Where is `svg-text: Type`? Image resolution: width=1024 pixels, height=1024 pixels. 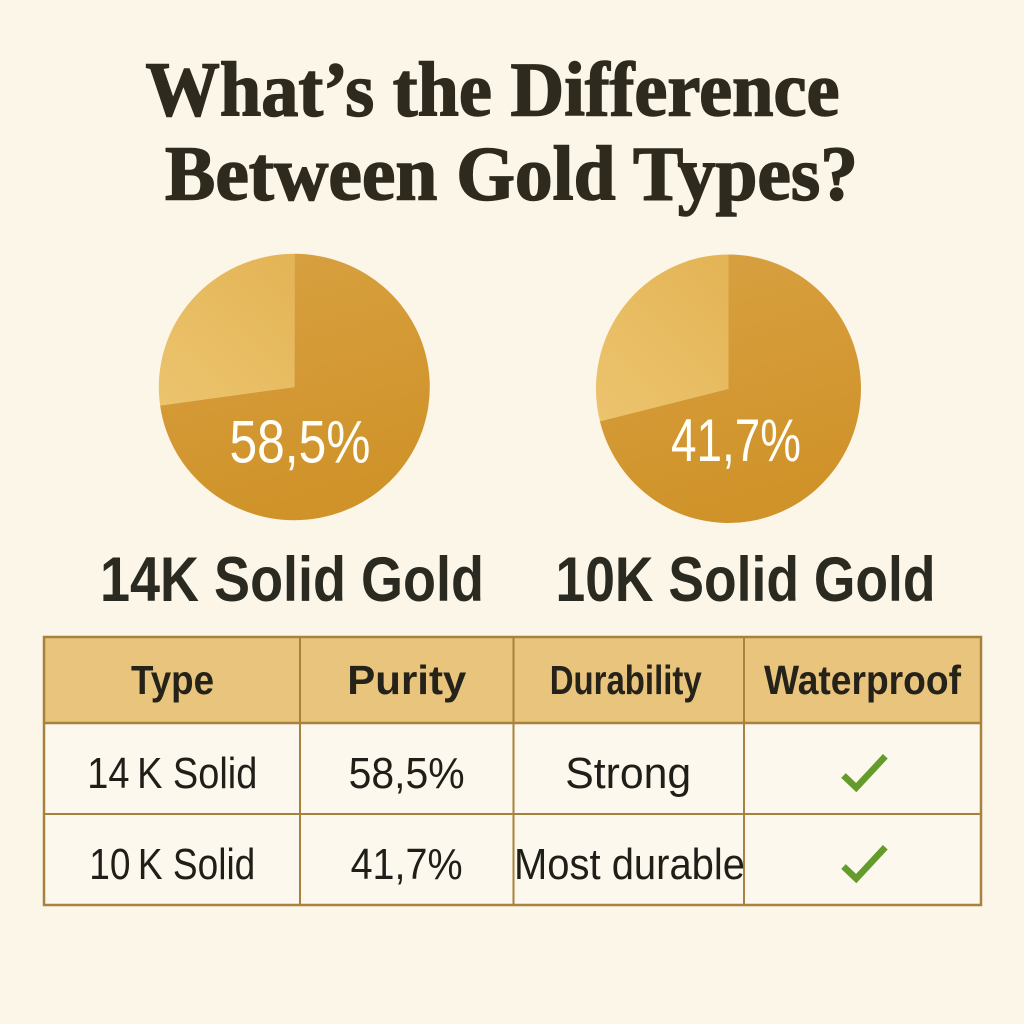
svg-text: Type is located at coordinates (172, 680).